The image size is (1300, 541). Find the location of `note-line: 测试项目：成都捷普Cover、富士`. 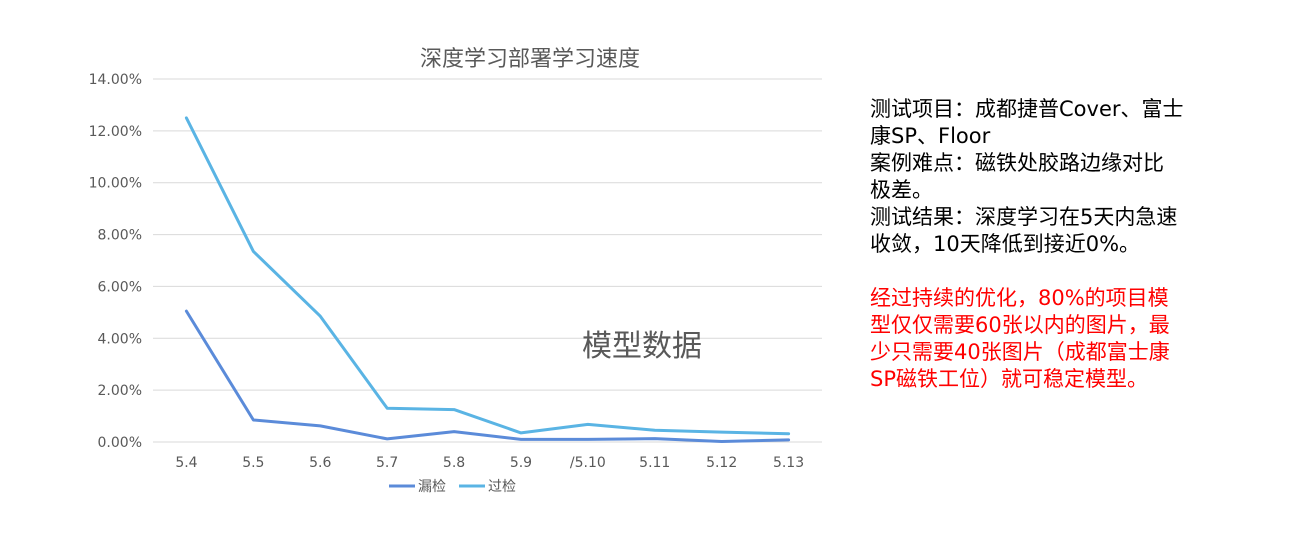

note-line: 测试项目：成都捷普Cover、富士 is located at coordinates (1027, 109).